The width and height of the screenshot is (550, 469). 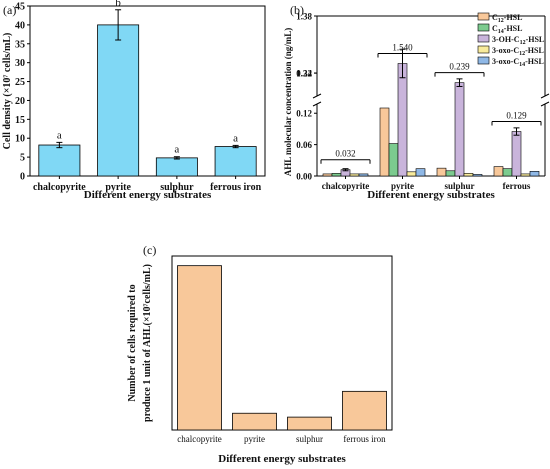 What do you see at coordinates (297, 10) in the screenshot?
I see `panel-label: (b)` at bounding box center [297, 10].